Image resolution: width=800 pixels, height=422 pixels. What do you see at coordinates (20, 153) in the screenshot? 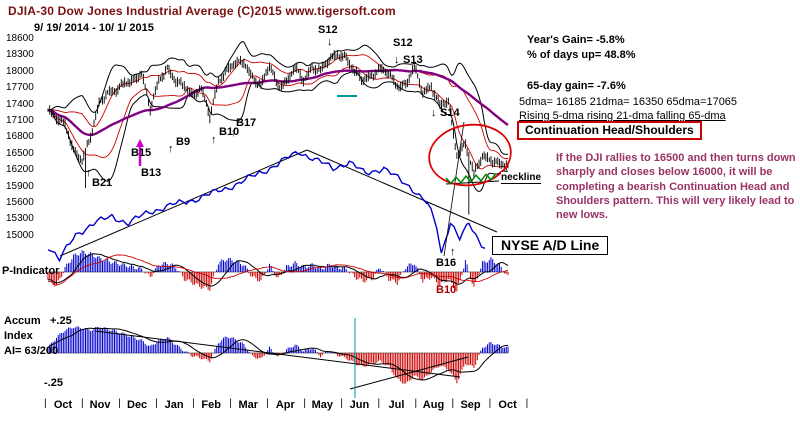
I see `y-axis-tick: 16500` at bounding box center [20, 153].